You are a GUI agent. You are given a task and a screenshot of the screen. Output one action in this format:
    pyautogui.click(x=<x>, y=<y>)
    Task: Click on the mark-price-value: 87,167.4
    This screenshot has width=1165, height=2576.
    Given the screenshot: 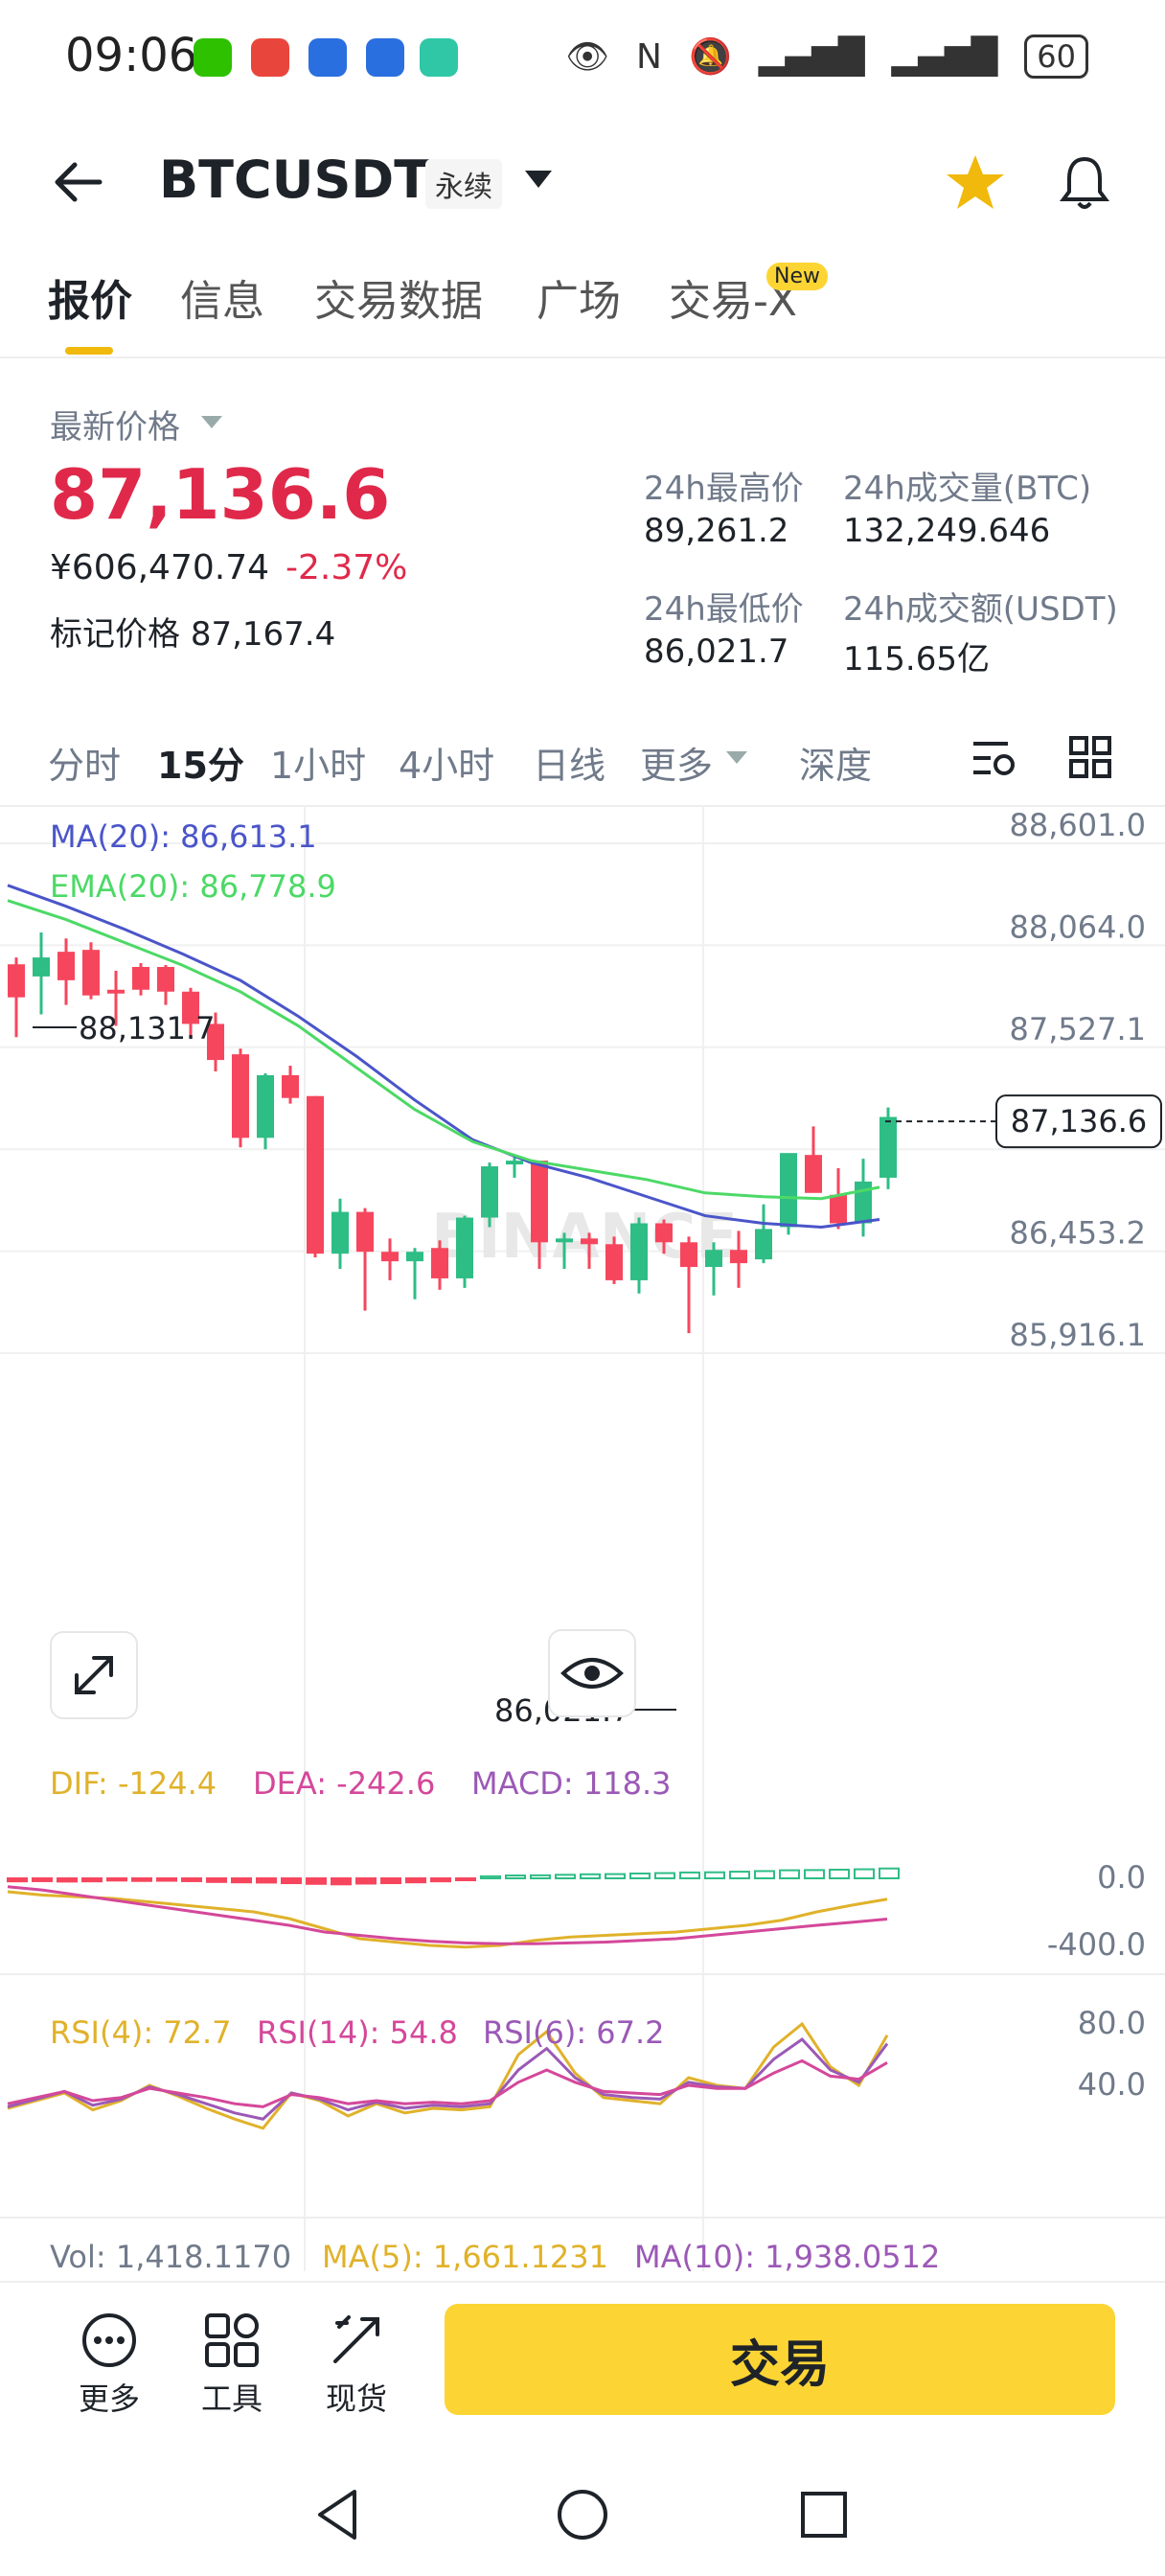 What is the action you would take?
    pyautogui.click(x=263, y=634)
    